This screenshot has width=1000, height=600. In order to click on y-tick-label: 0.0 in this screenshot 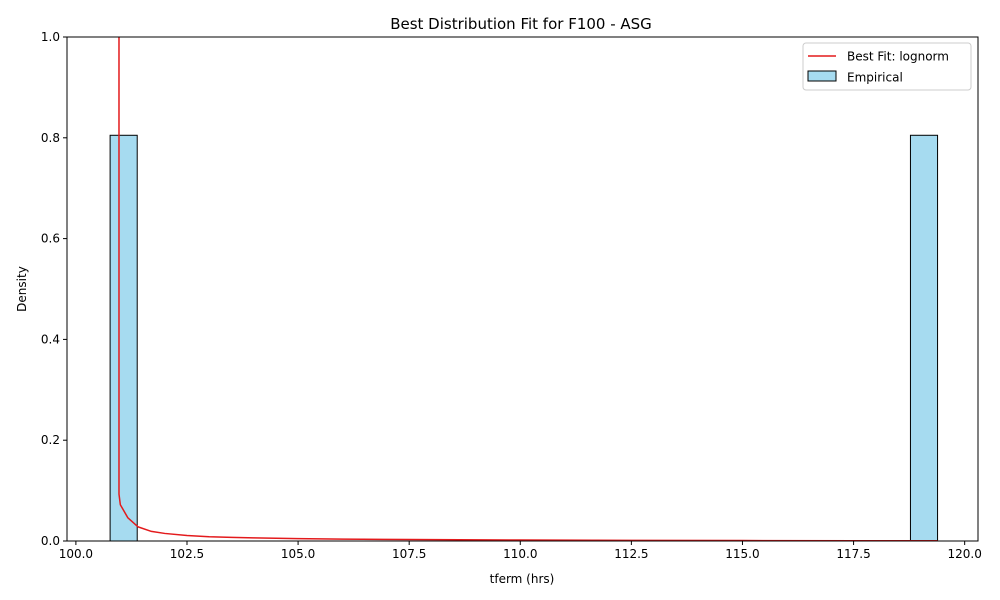, I will do `click(50, 541)`.